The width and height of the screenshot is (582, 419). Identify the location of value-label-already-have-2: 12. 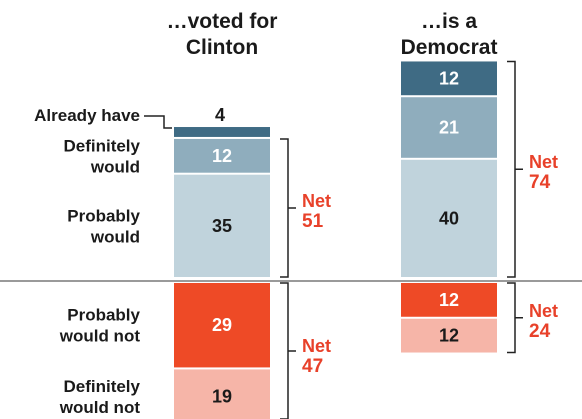
(449, 78).